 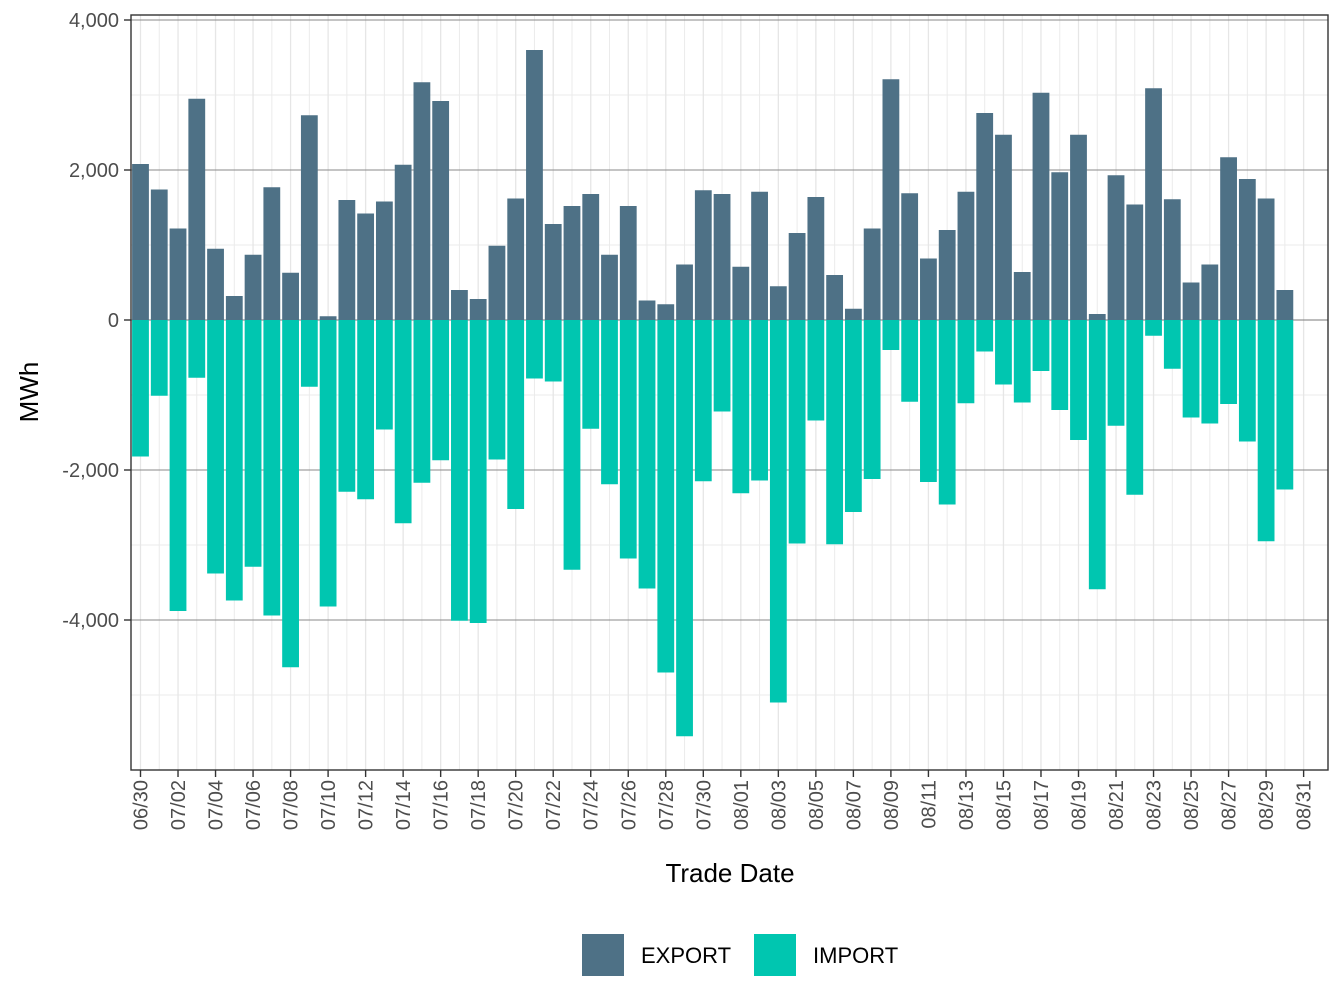 I want to click on y-tick-label: 2,000, so click(x=94, y=171).